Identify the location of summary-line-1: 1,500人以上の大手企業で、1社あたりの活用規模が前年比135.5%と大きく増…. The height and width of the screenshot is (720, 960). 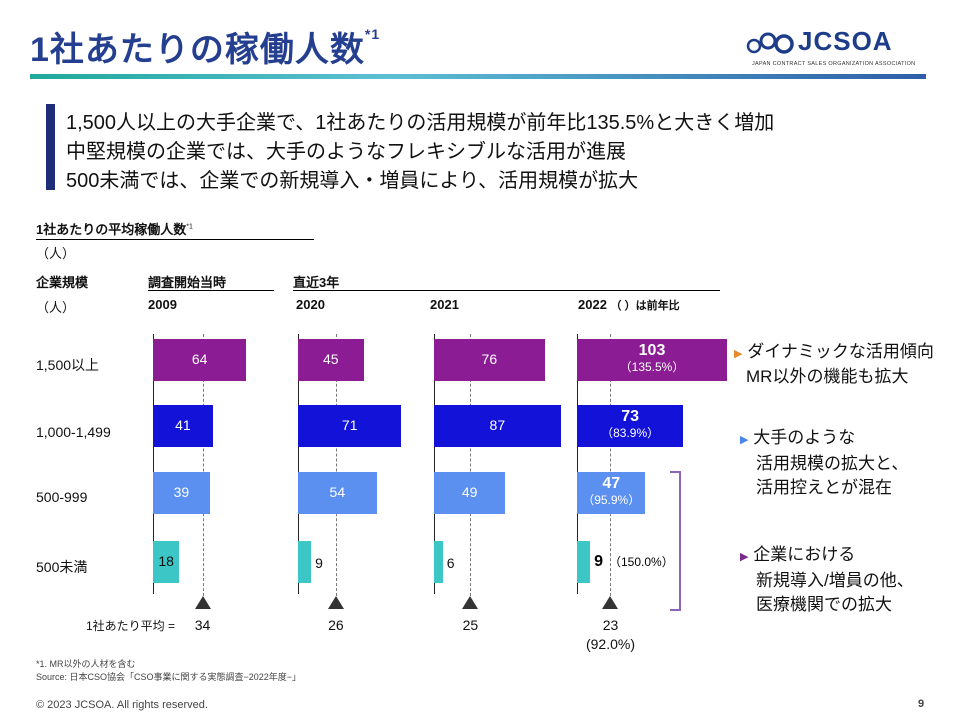
(420, 123).